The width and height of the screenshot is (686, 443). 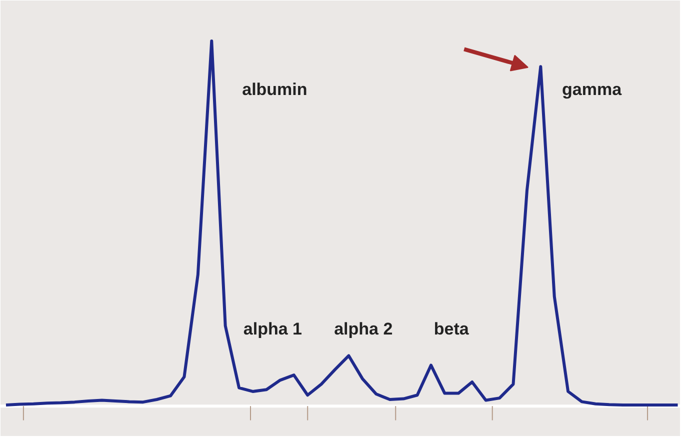 I want to click on annotation: alpha 1, so click(x=272, y=329).